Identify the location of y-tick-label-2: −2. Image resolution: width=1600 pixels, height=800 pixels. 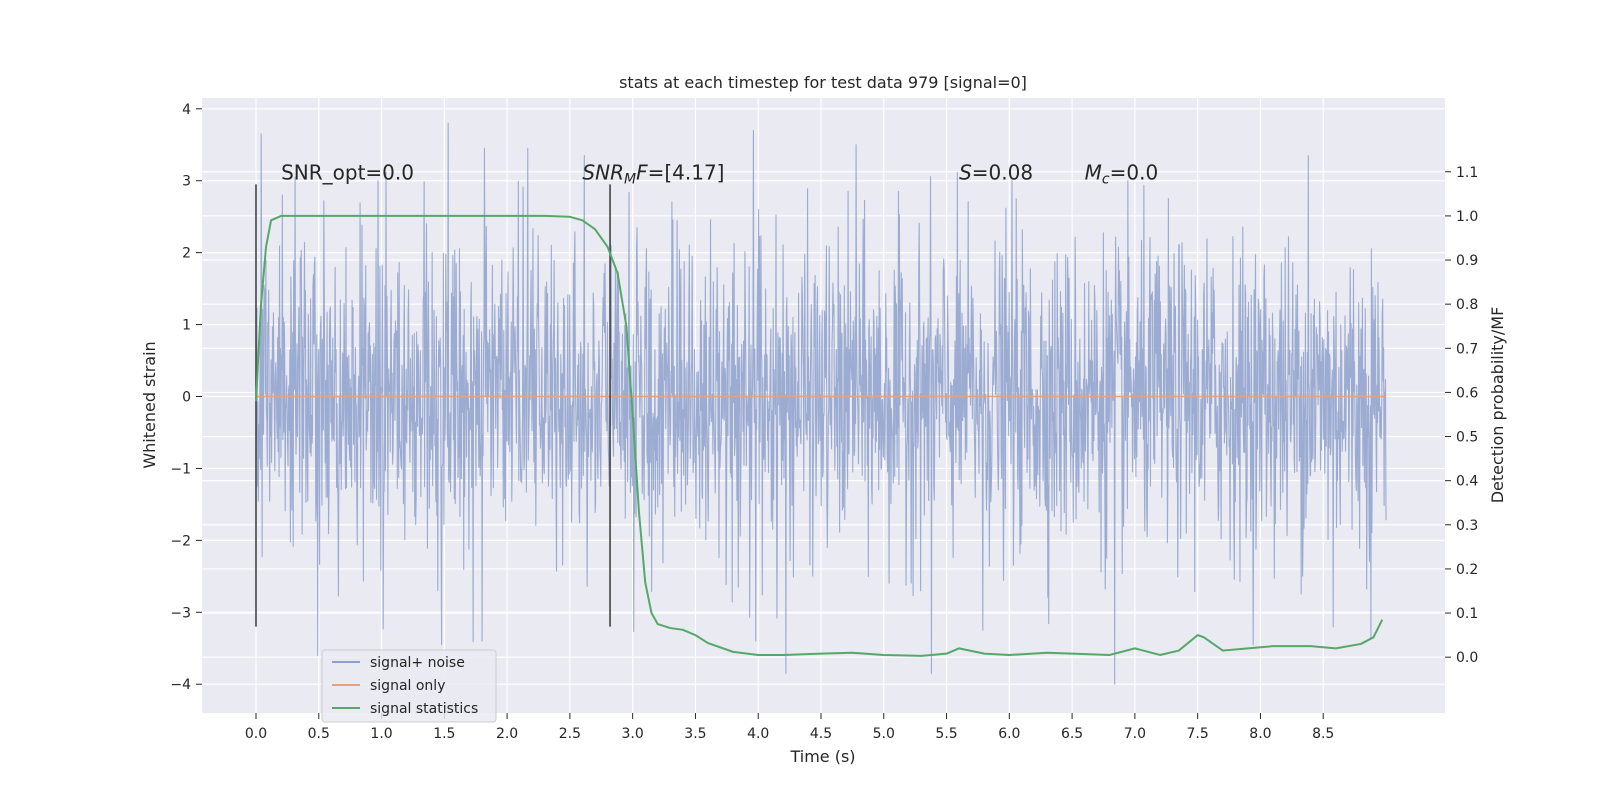
(180, 541).